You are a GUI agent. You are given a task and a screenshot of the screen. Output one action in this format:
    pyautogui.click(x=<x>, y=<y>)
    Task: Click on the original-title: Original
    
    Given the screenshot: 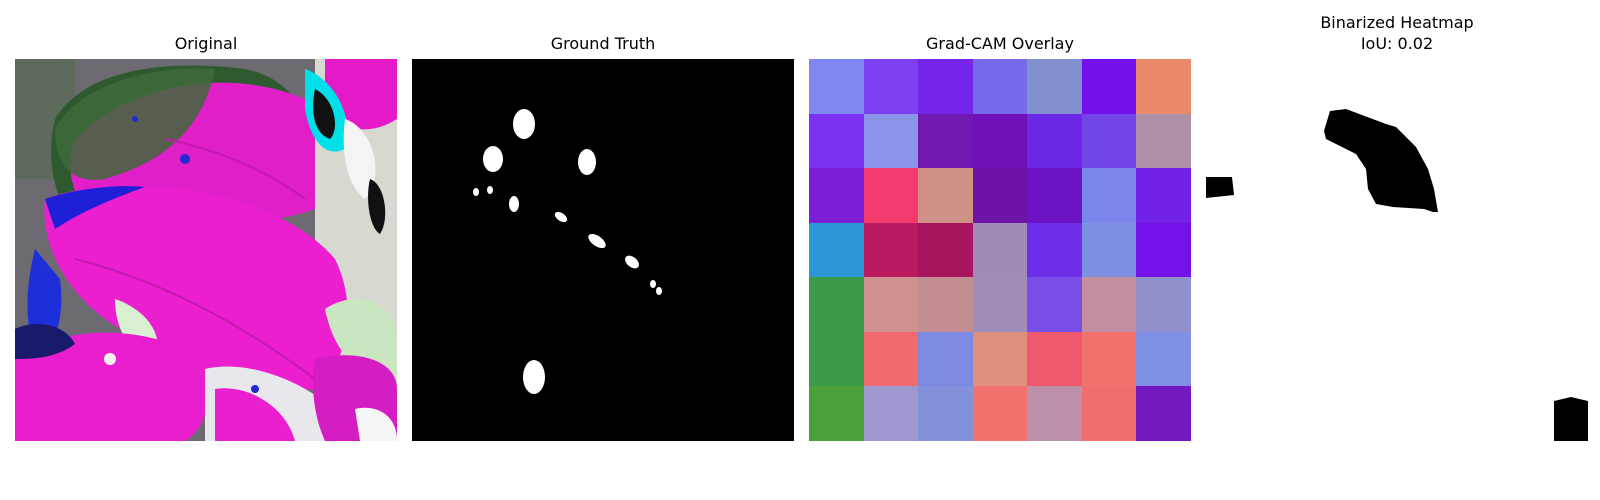 What is the action you would take?
    pyautogui.click(x=206, y=43)
    